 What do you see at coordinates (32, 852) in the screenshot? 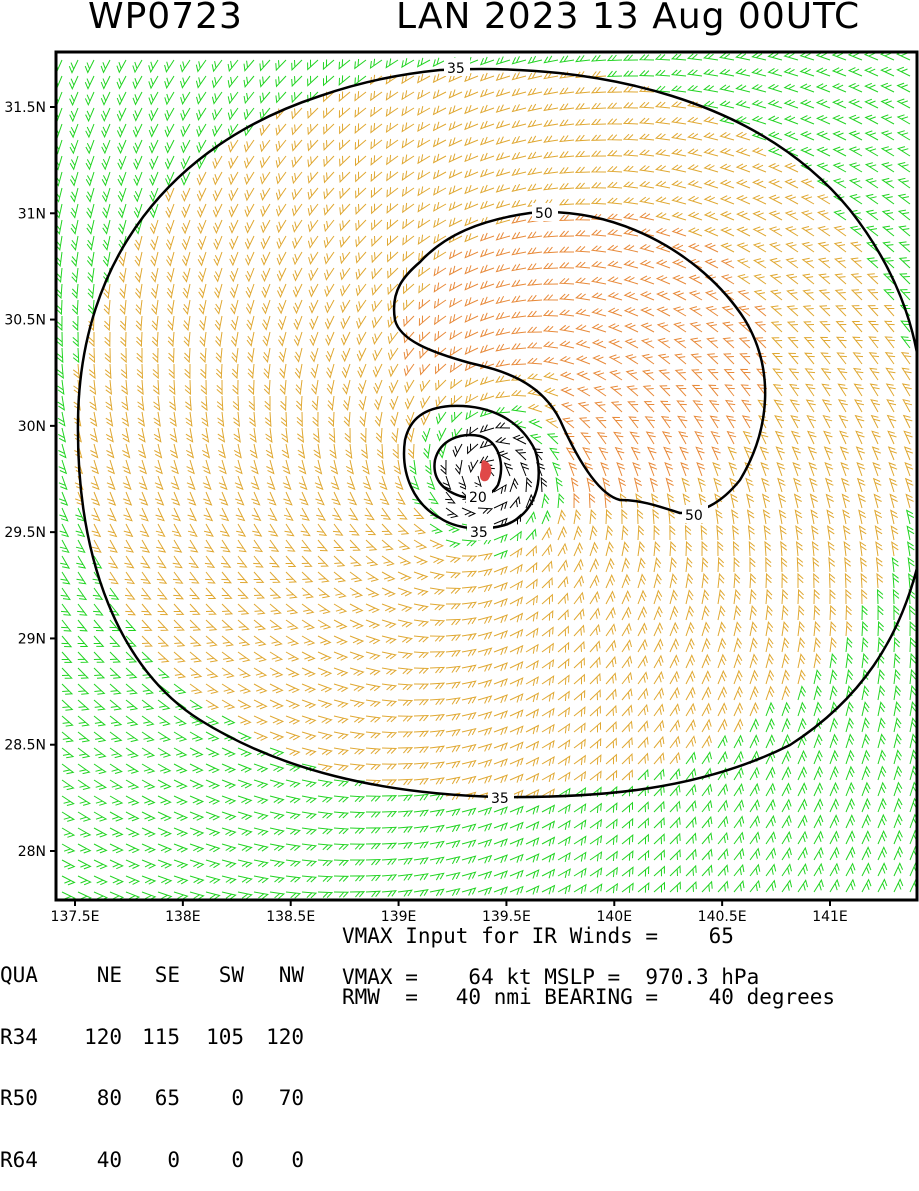
I see `lat-tick-label: 28N` at bounding box center [32, 852].